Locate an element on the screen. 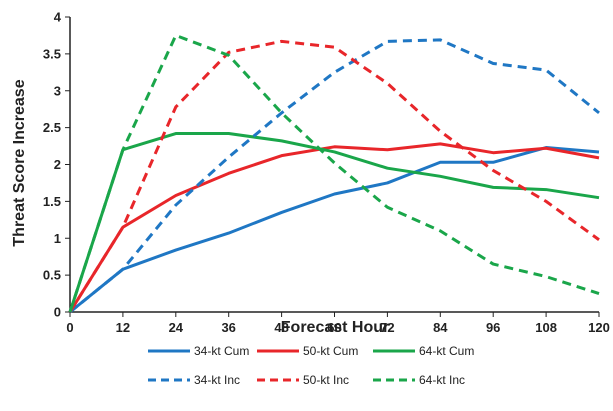  legend-label-64-kt-inc: 64-kt Inc is located at coordinates (442, 380).